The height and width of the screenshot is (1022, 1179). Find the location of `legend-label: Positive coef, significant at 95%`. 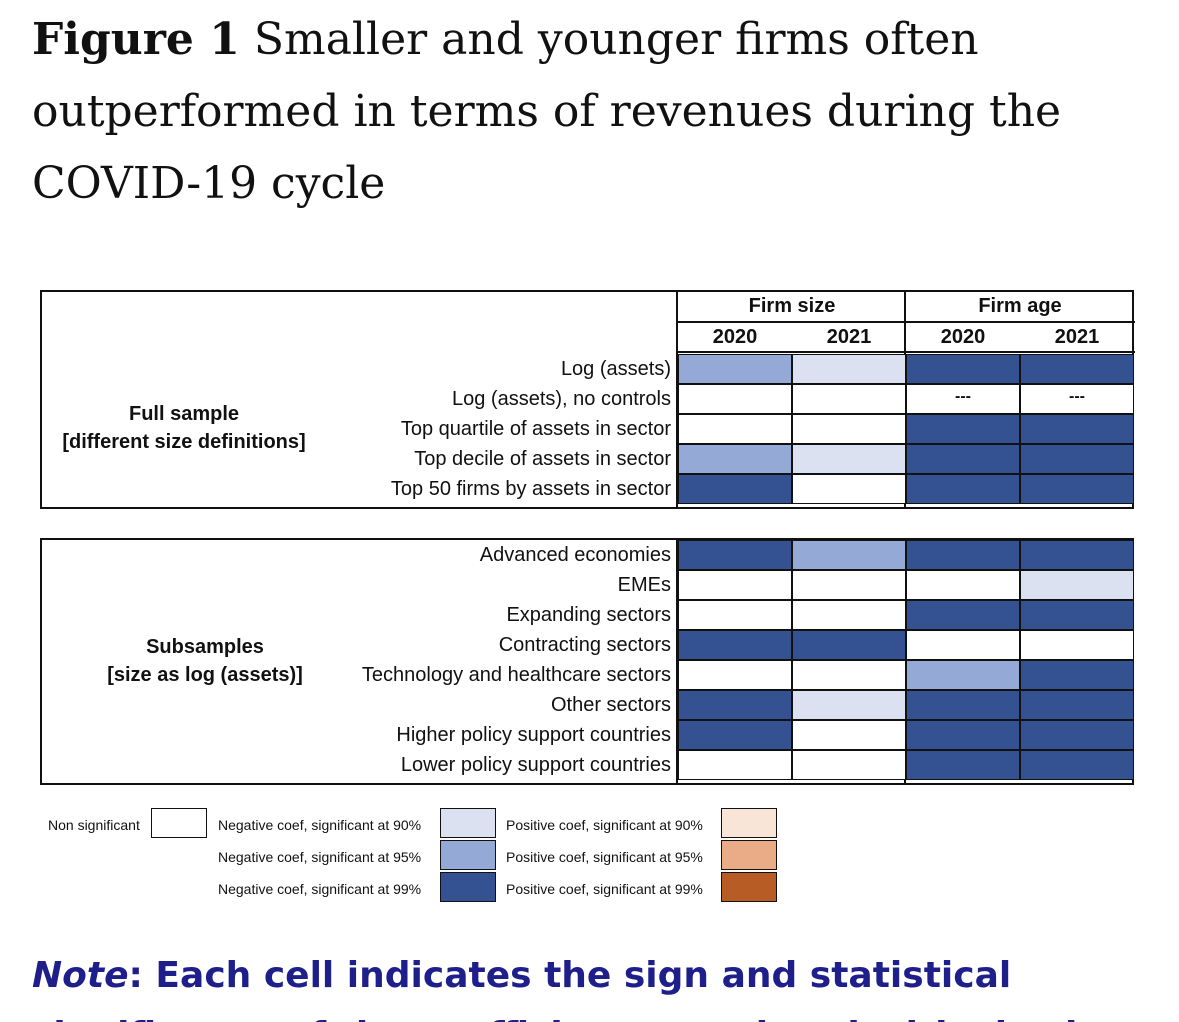

legend-label: Positive coef, significant at 95% is located at coordinates (604, 857).